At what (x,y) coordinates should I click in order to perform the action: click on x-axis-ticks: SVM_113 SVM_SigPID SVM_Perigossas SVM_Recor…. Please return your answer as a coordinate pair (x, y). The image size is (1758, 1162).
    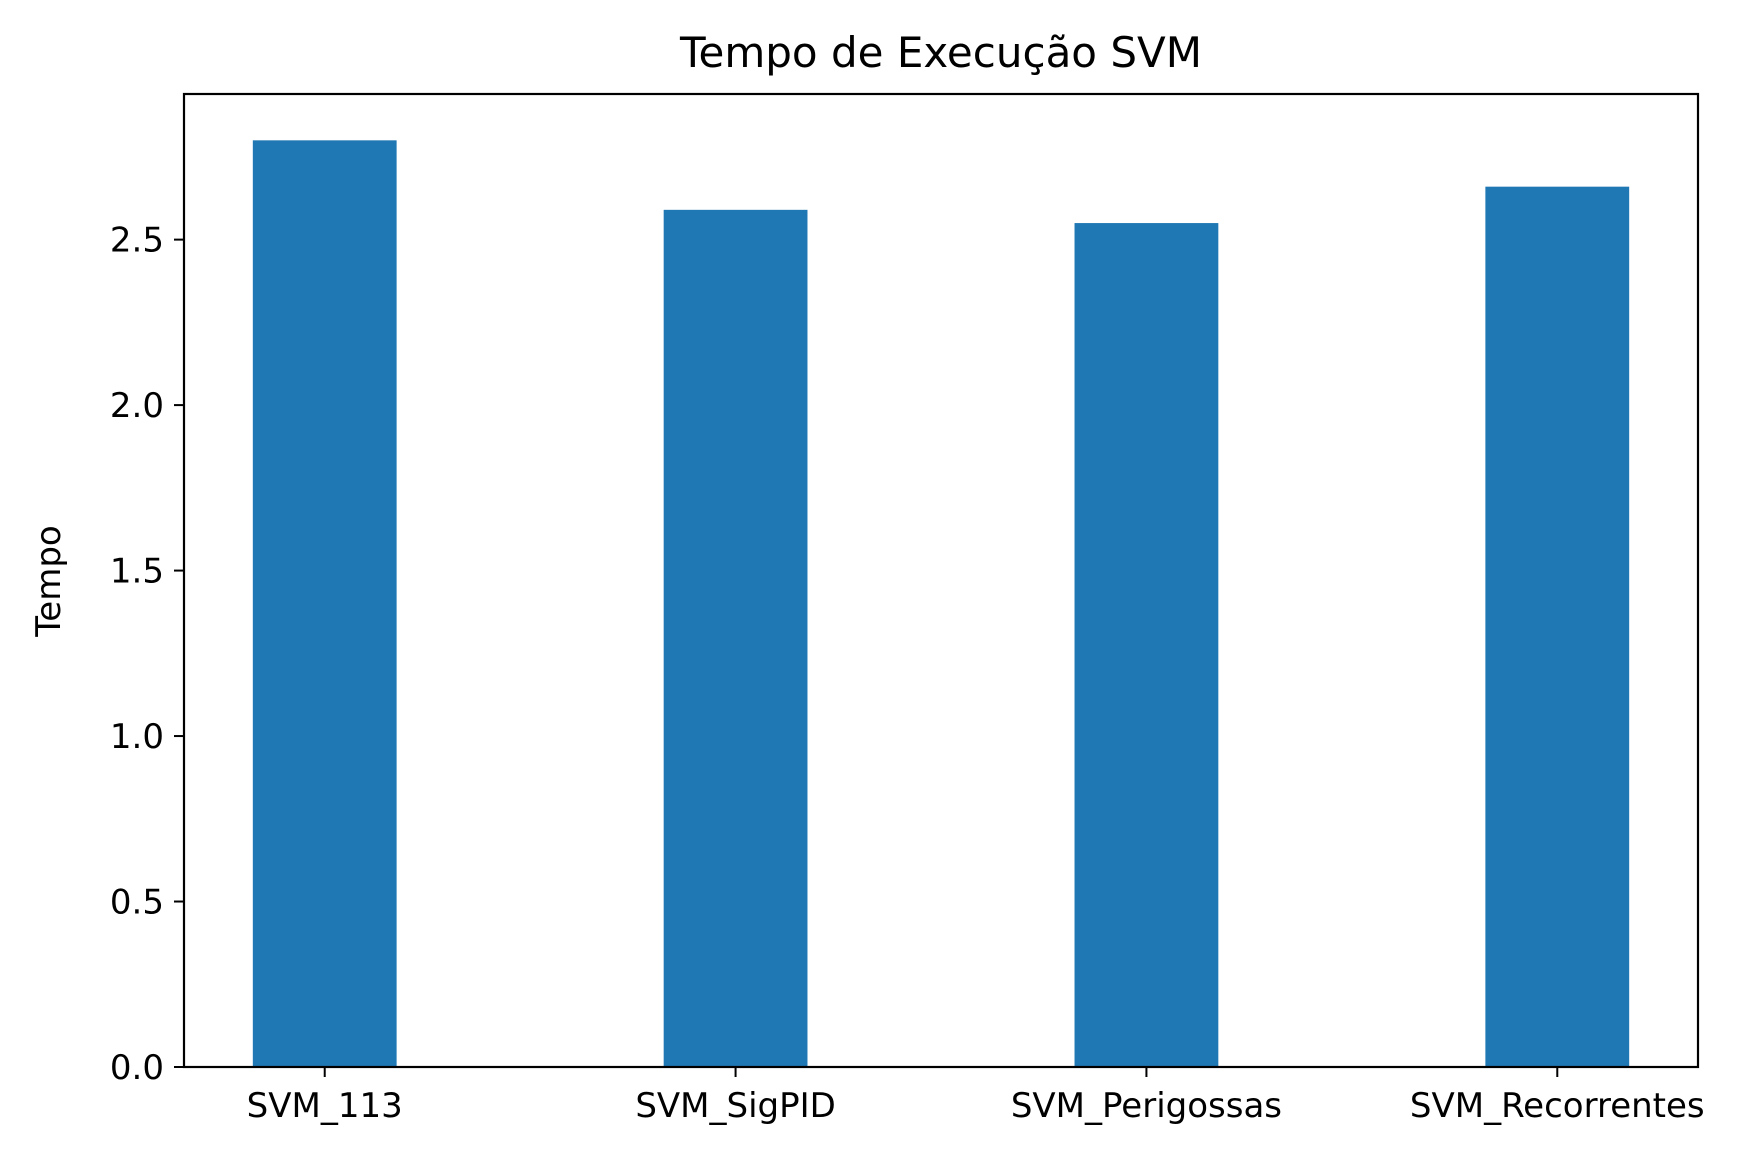
    Looking at the image, I should click on (976, 1096).